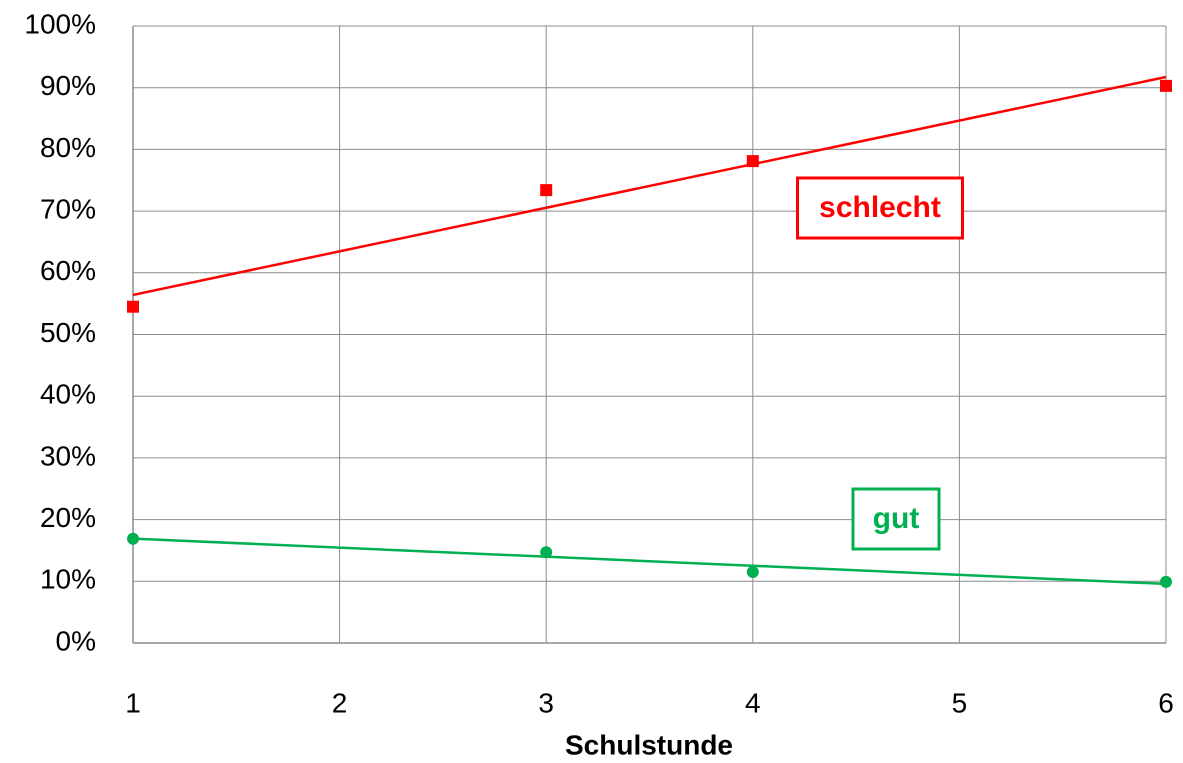 This screenshot has width=1183, height=763. I want to click on x-axis-title: Schulstunde, so click(649, 744).